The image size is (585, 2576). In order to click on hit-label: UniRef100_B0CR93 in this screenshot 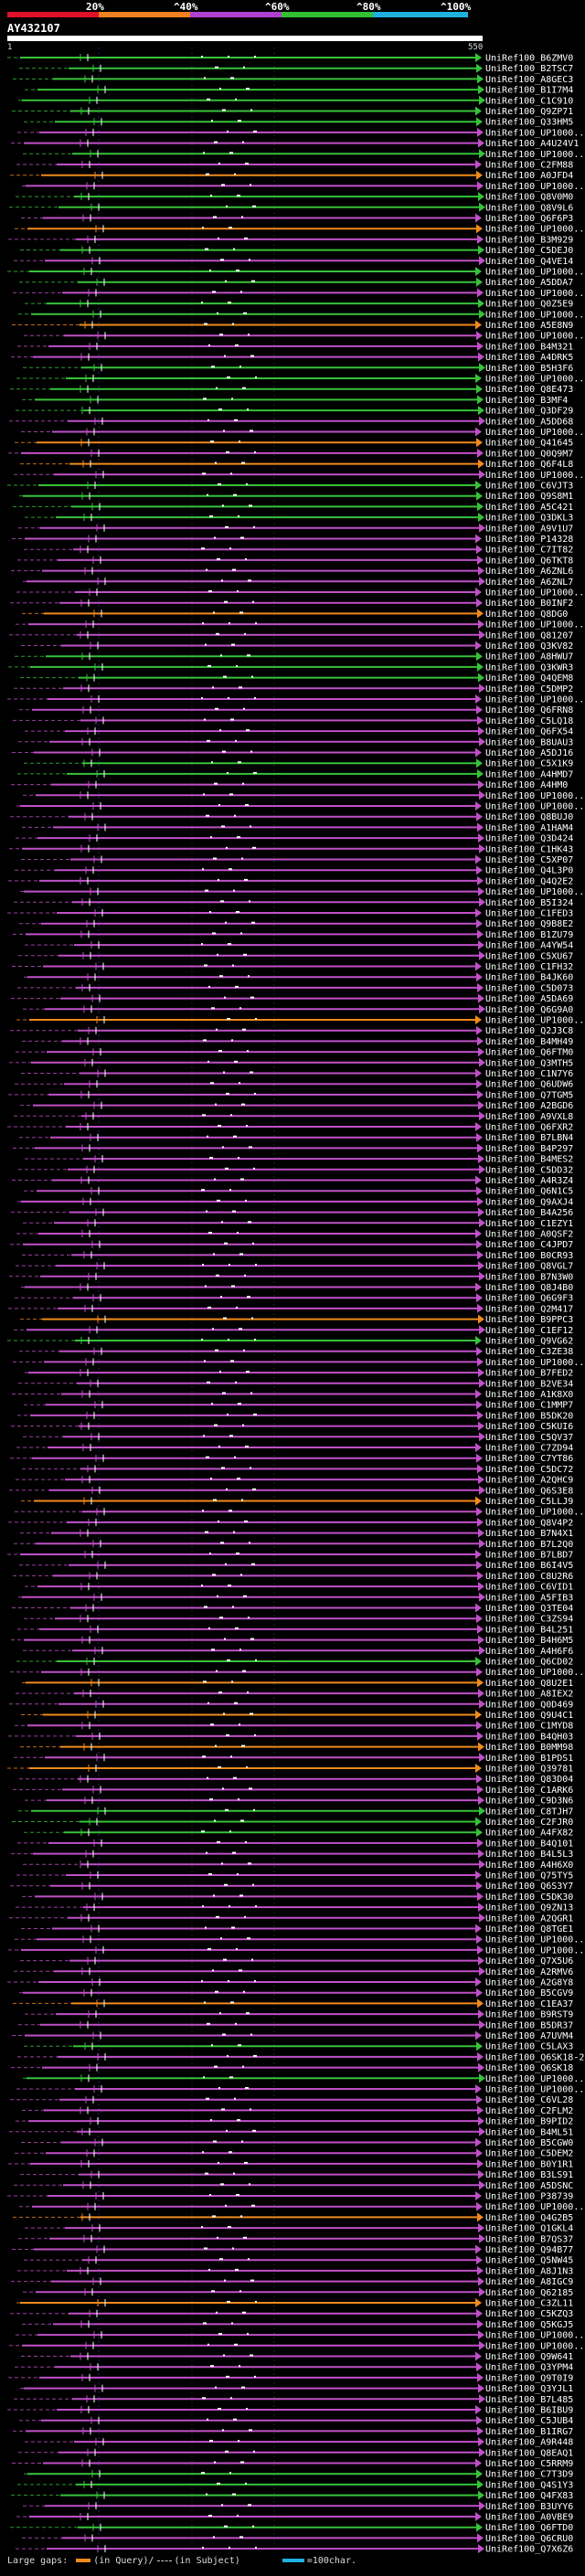, I will do `click(529, 1256)`.